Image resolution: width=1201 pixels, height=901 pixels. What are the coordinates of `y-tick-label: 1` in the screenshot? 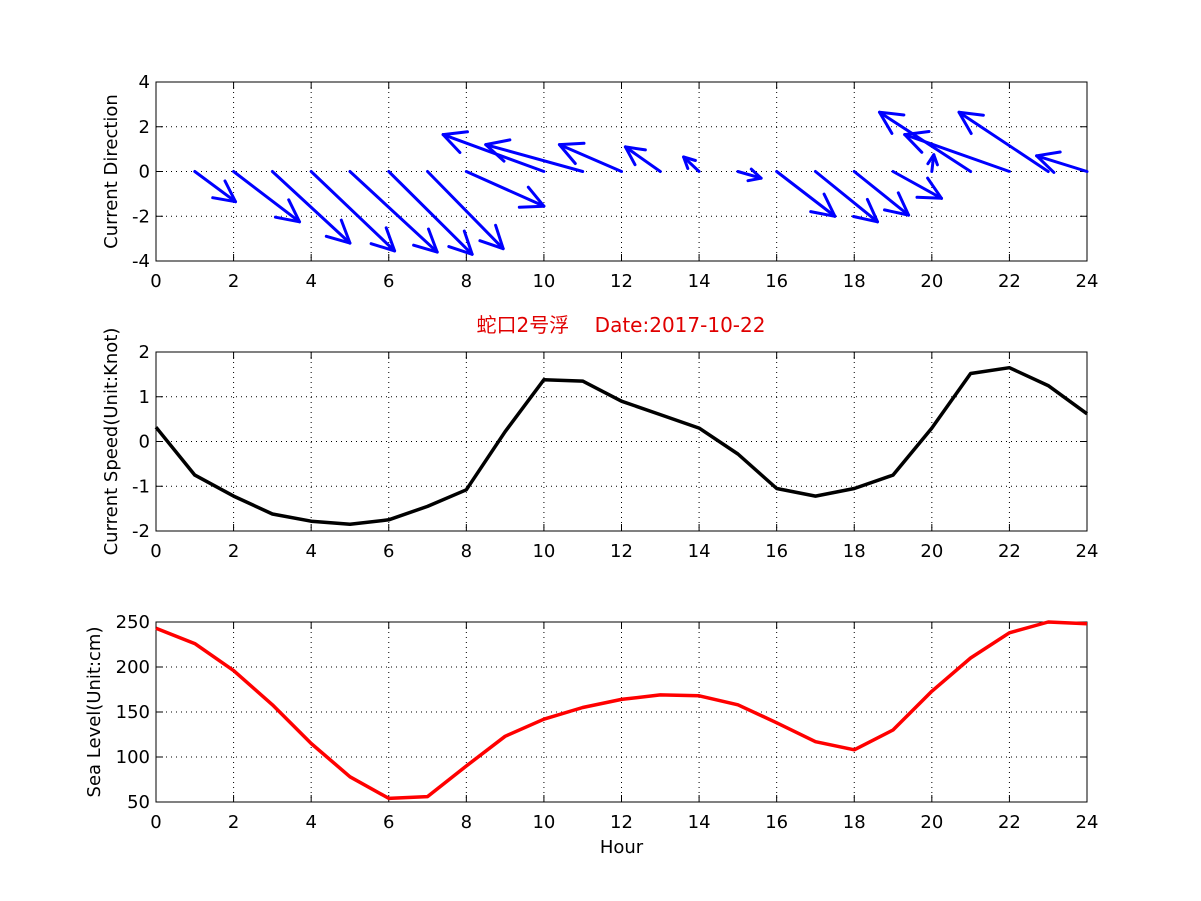 It's located at (144, 397).